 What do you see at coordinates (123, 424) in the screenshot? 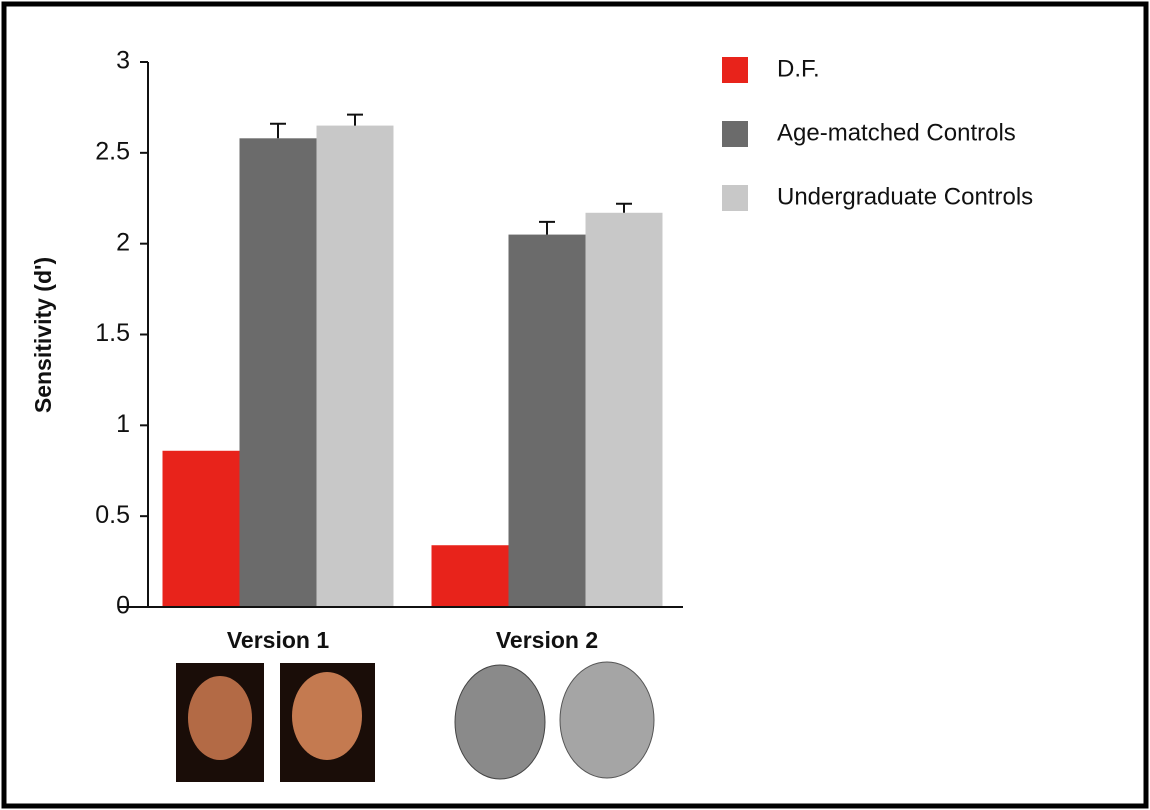
I see `y-tick-label: 1` at bounding box center [123, 424].